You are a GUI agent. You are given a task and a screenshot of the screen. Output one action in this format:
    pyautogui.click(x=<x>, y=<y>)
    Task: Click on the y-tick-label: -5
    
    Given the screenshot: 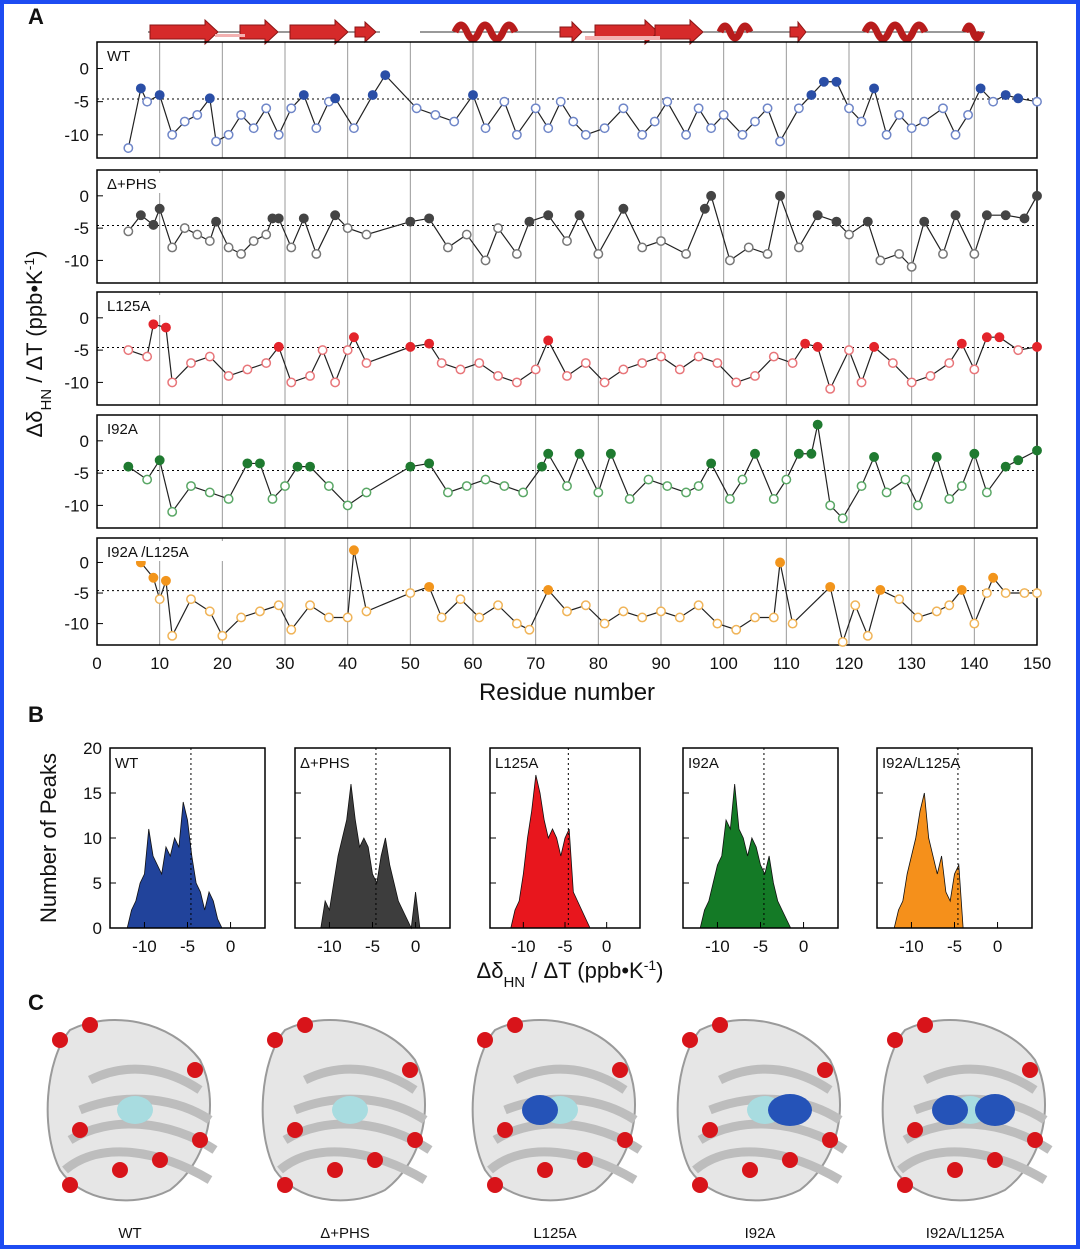 What is the action you would take?
    pyautogui.click(x=81, y=473)
    